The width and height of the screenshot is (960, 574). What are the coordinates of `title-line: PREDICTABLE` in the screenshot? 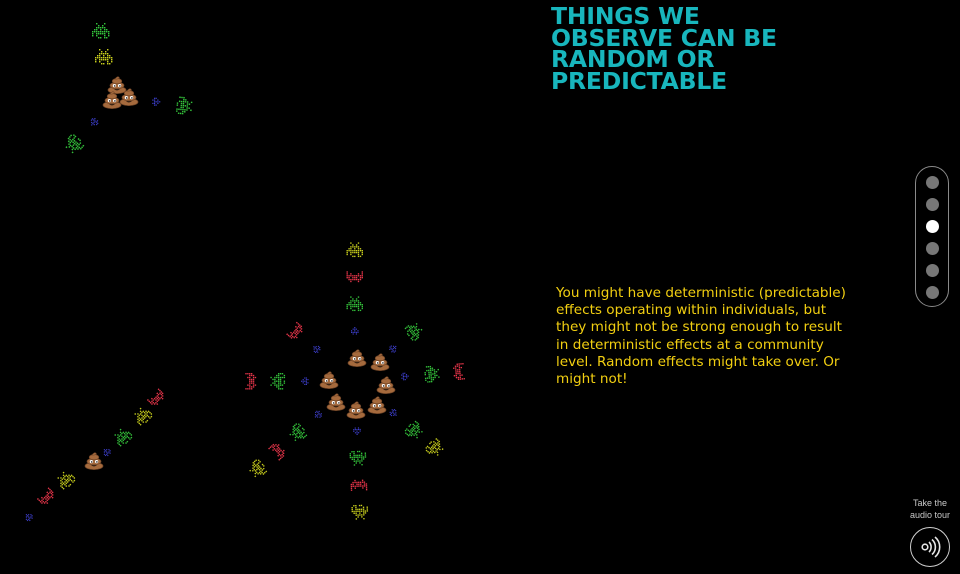 It's located at (639, 80).